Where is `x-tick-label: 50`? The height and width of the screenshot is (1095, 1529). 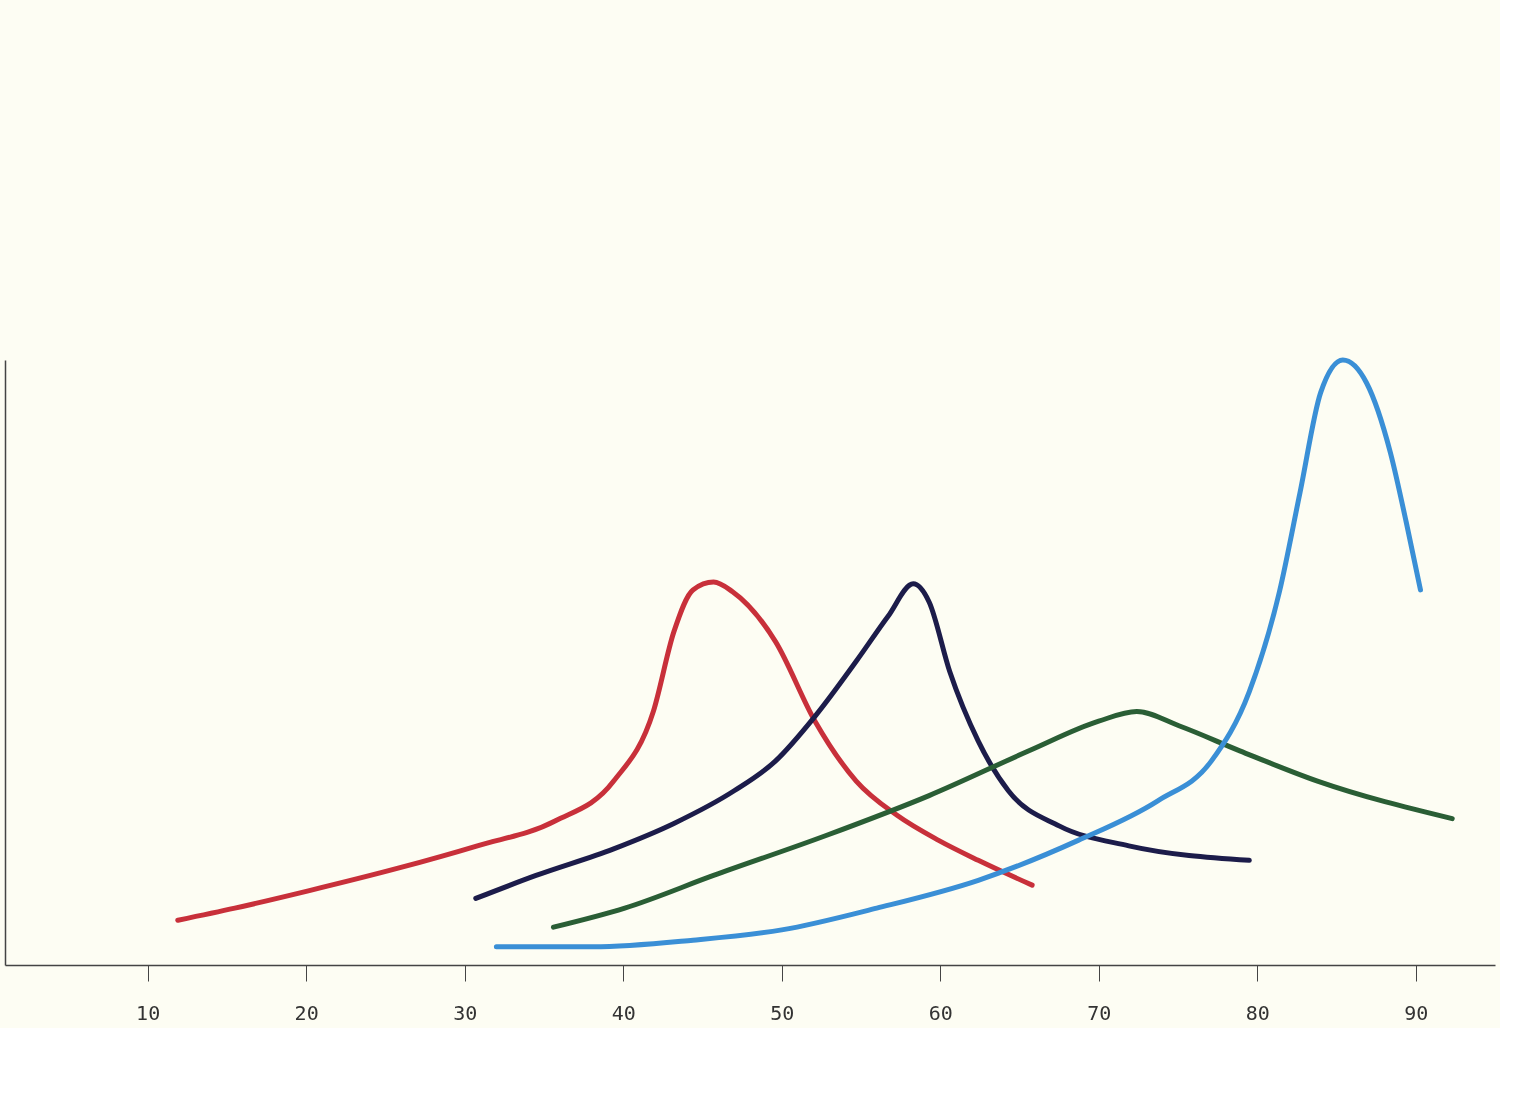
x-tick-label: 50 is located at coordinates (782, 1012).